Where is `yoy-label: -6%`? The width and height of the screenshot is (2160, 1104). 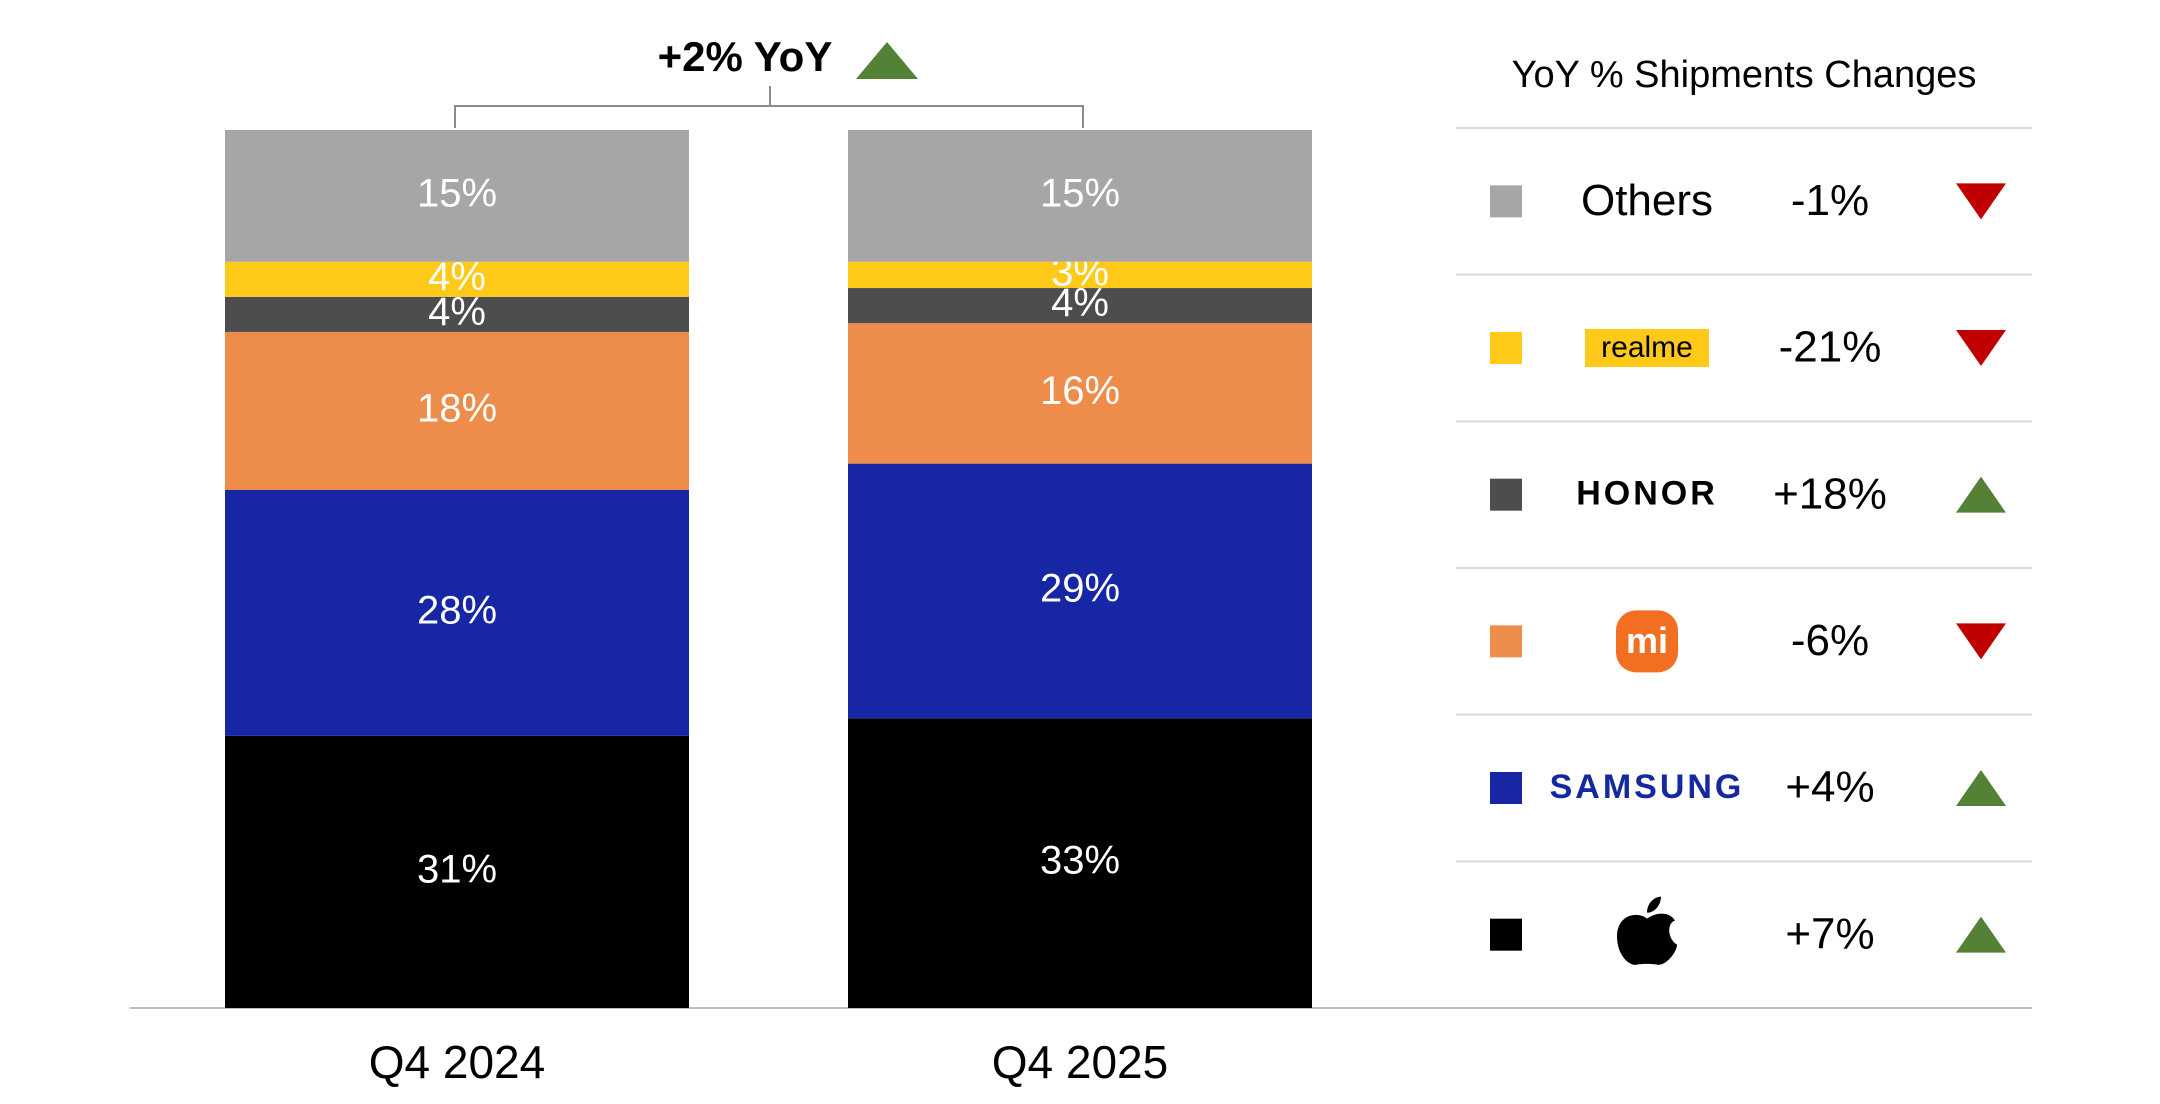
yoy-label: -6% is located at coordinates (1830, 640).